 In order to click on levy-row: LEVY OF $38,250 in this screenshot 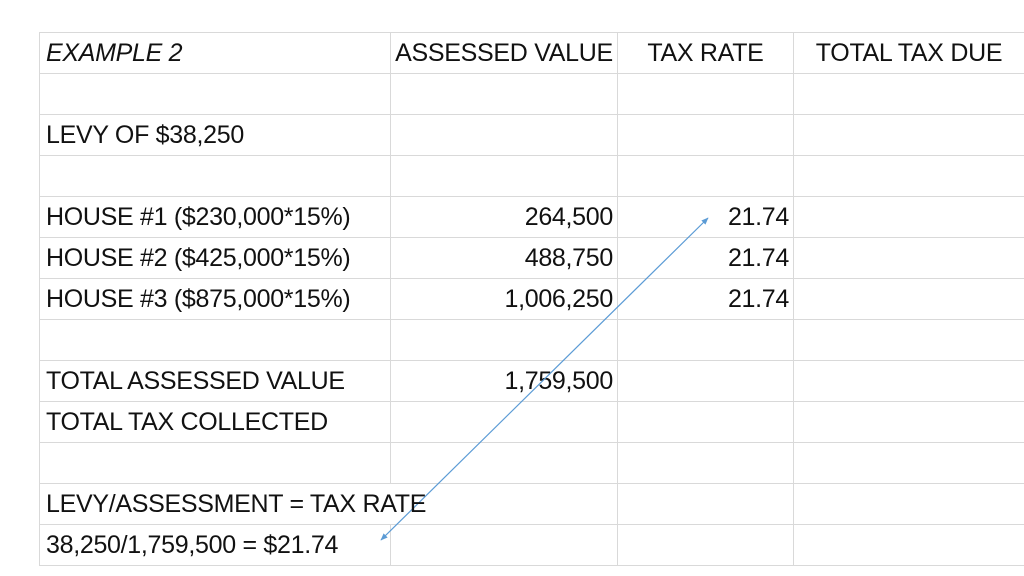, I will do `click(531, 135)`.